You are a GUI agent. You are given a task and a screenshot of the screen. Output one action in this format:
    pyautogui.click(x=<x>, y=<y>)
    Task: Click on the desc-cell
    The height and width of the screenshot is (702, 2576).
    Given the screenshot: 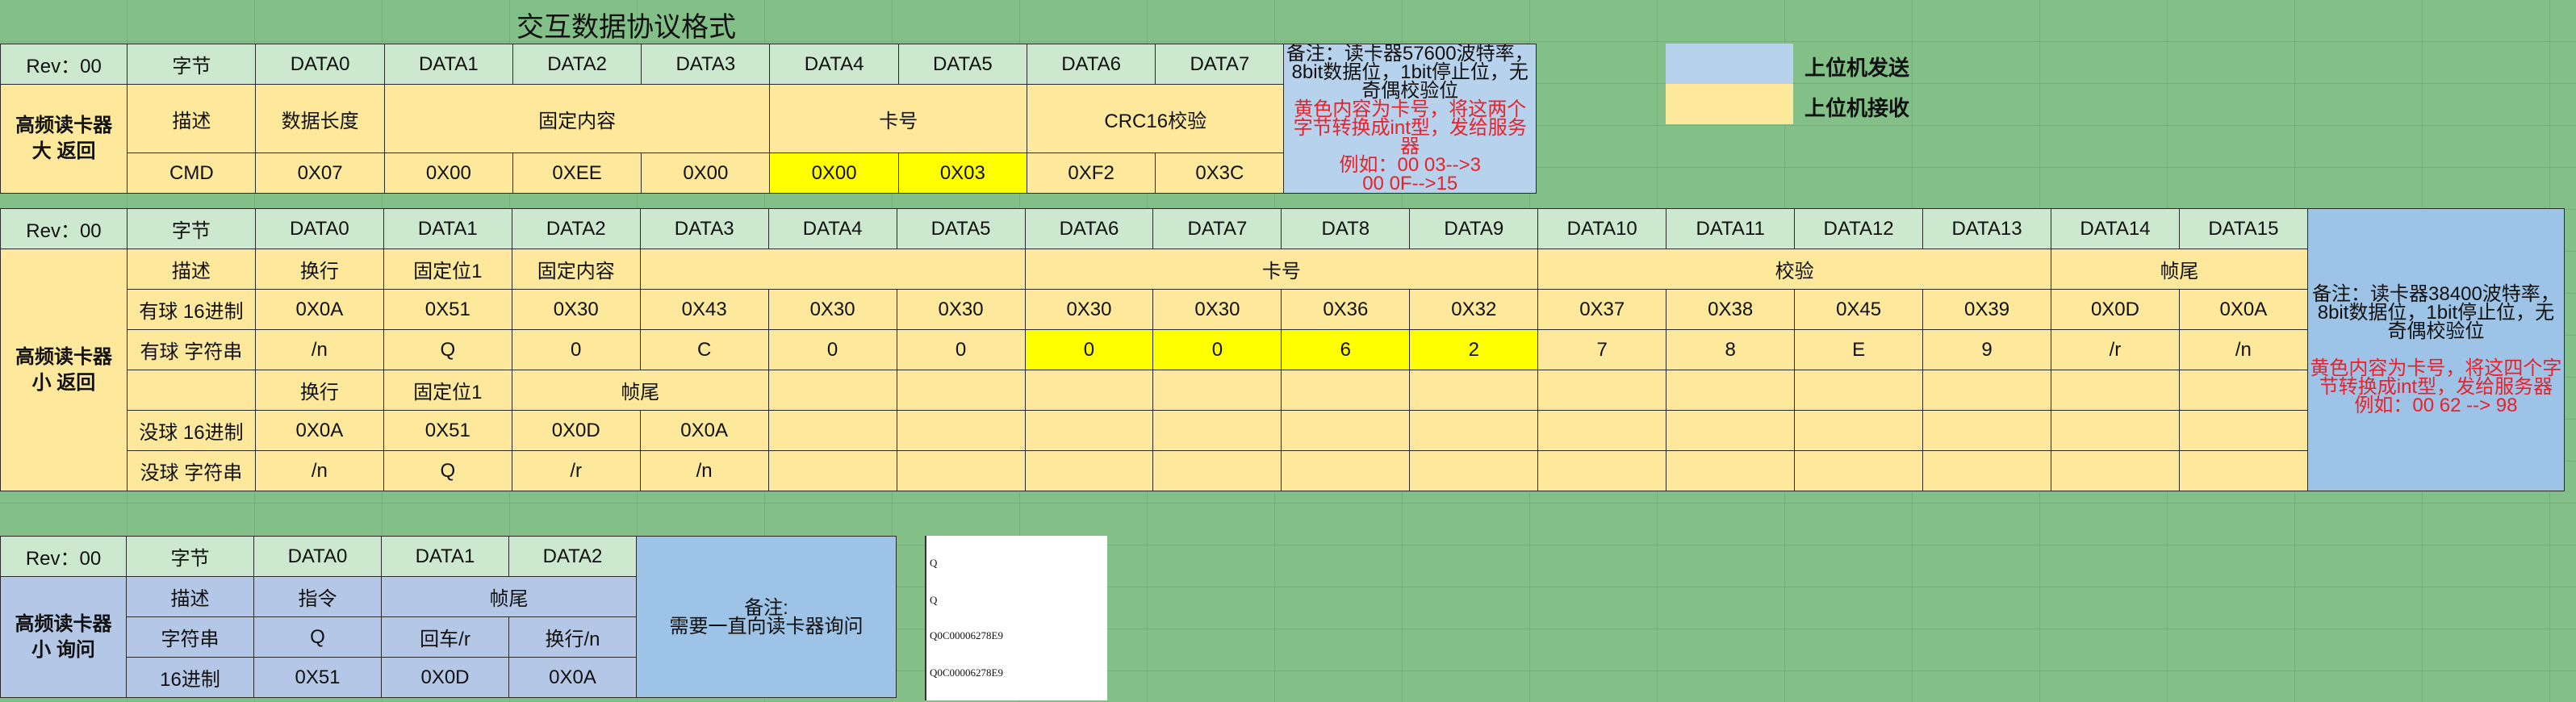 What is the action you would take?
    pyautogui.click(x=832, y=269)
    